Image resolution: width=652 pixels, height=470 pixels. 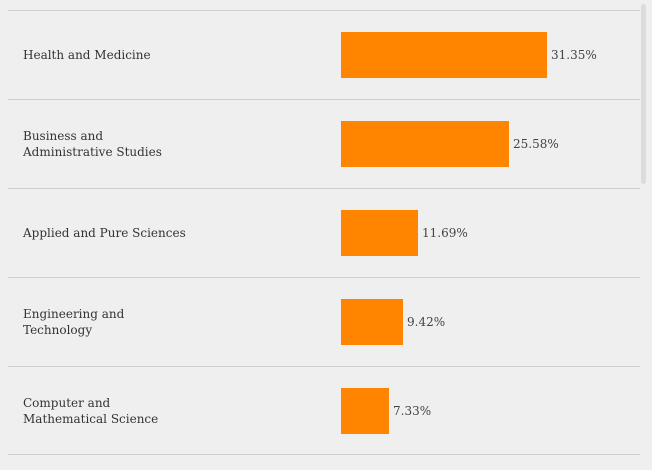 I want to click on value-label: 7.33%, so click(x=412, y=411).